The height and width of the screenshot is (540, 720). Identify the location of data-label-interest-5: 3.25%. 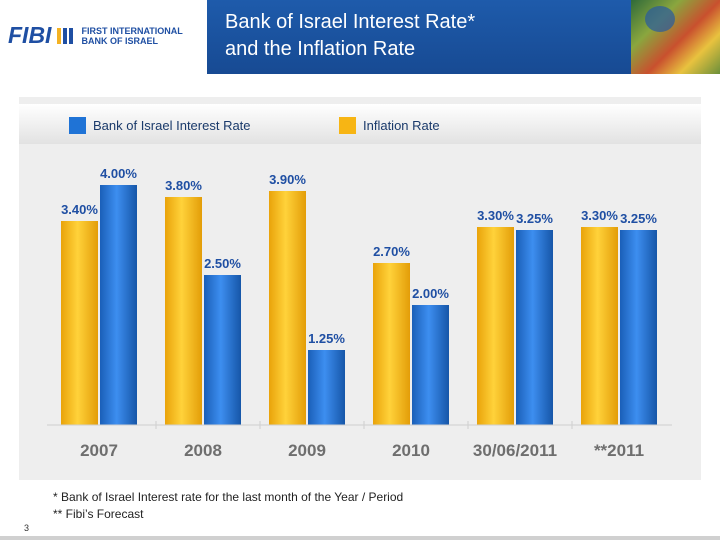
(638, 218).